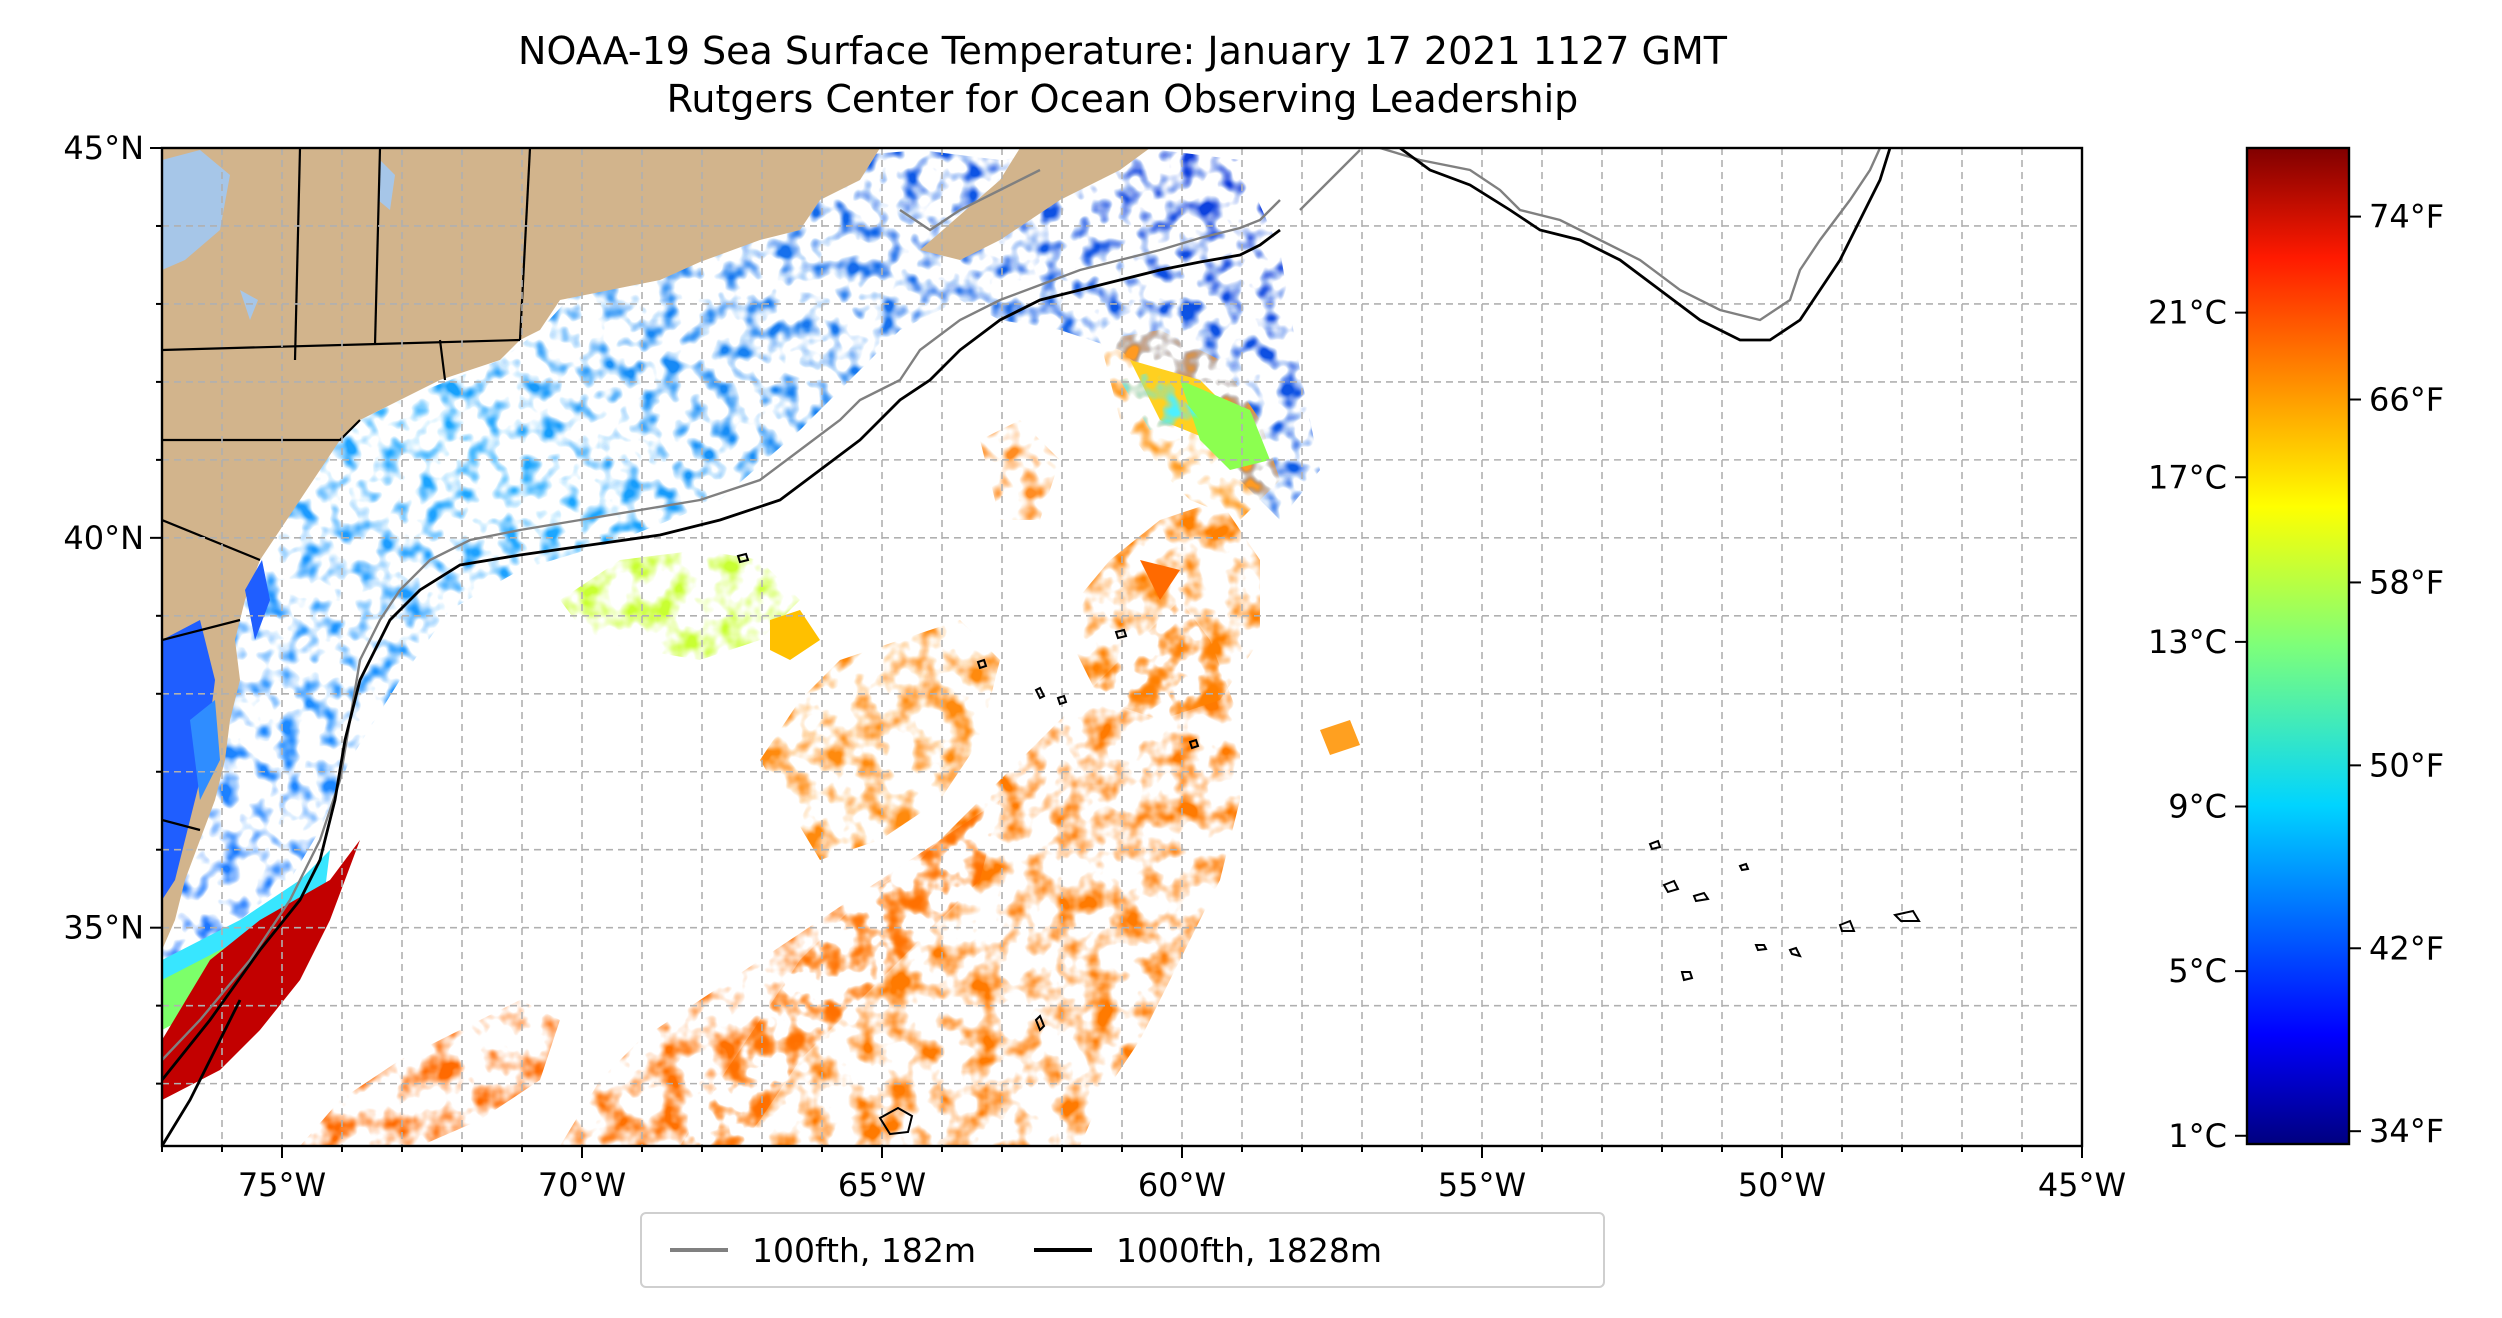 The width and height of the screenshot is (2502, 1318). I want to click on land-nova-scotia, so click(1035, 204).